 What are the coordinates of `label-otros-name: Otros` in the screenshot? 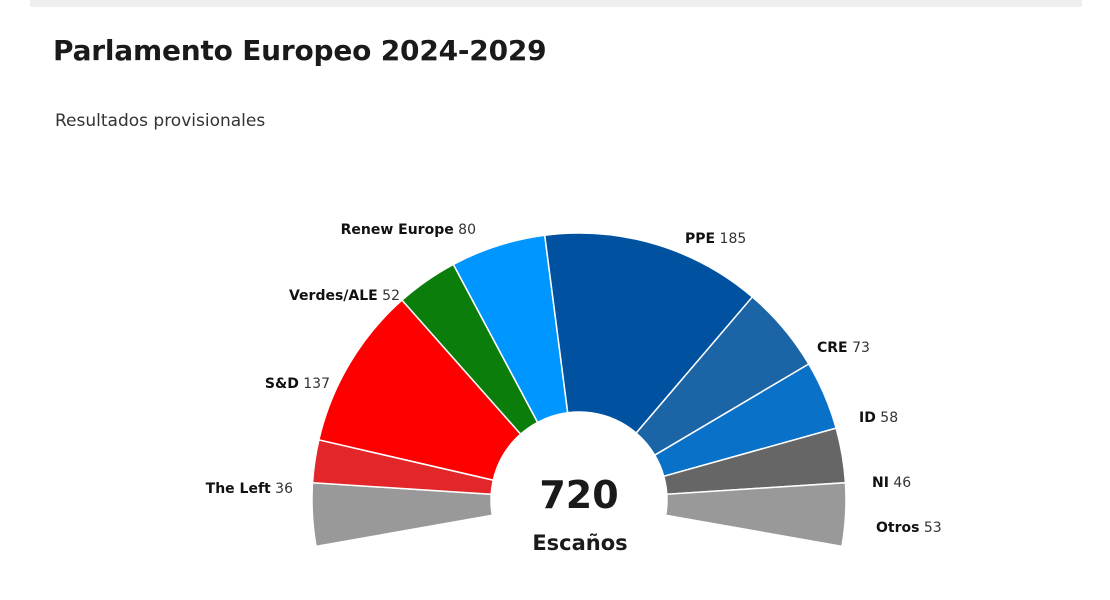 It's located at (897, 528).